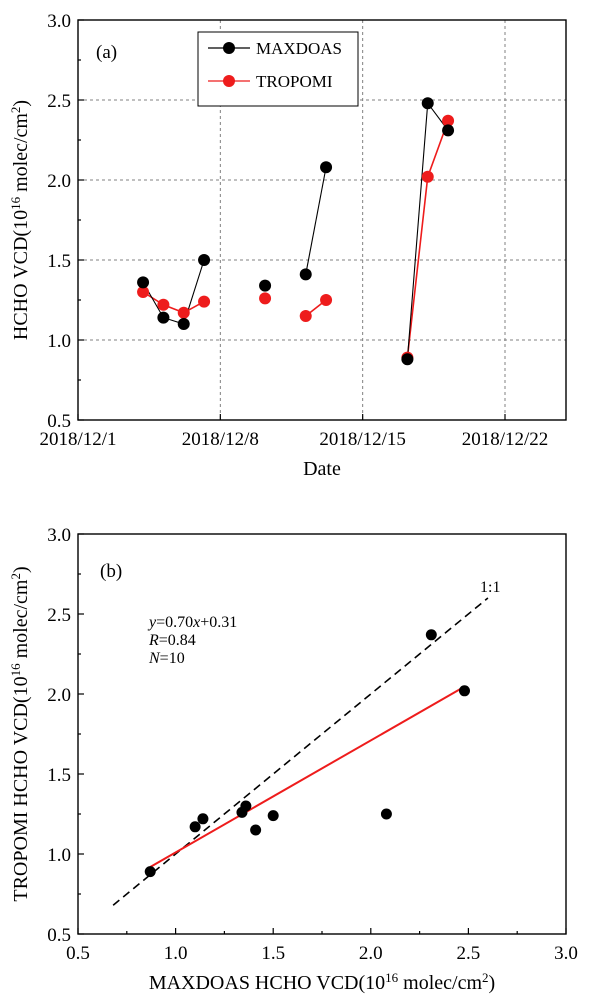 The width and height of the screenshot is (589, 1000). I want to click on b-y-title-sup2: 2, so click(15, 576).